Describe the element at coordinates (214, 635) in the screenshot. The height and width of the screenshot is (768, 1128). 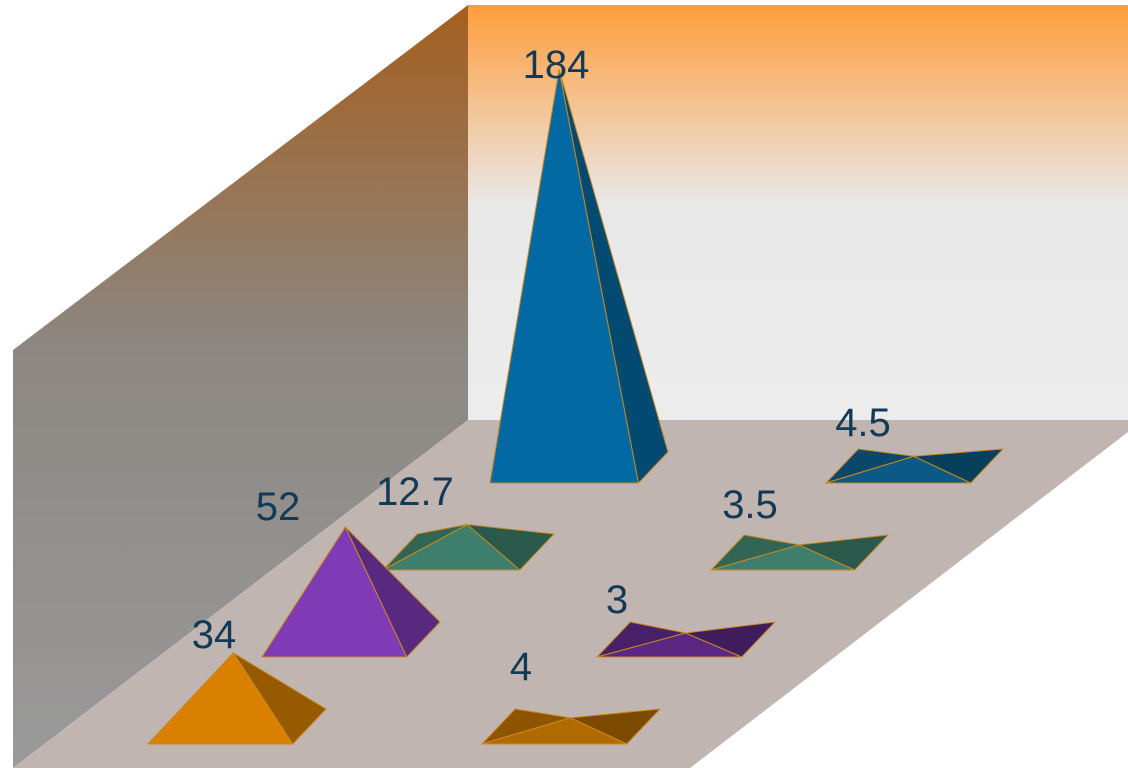
I see `data-label-34: 34` at that location.